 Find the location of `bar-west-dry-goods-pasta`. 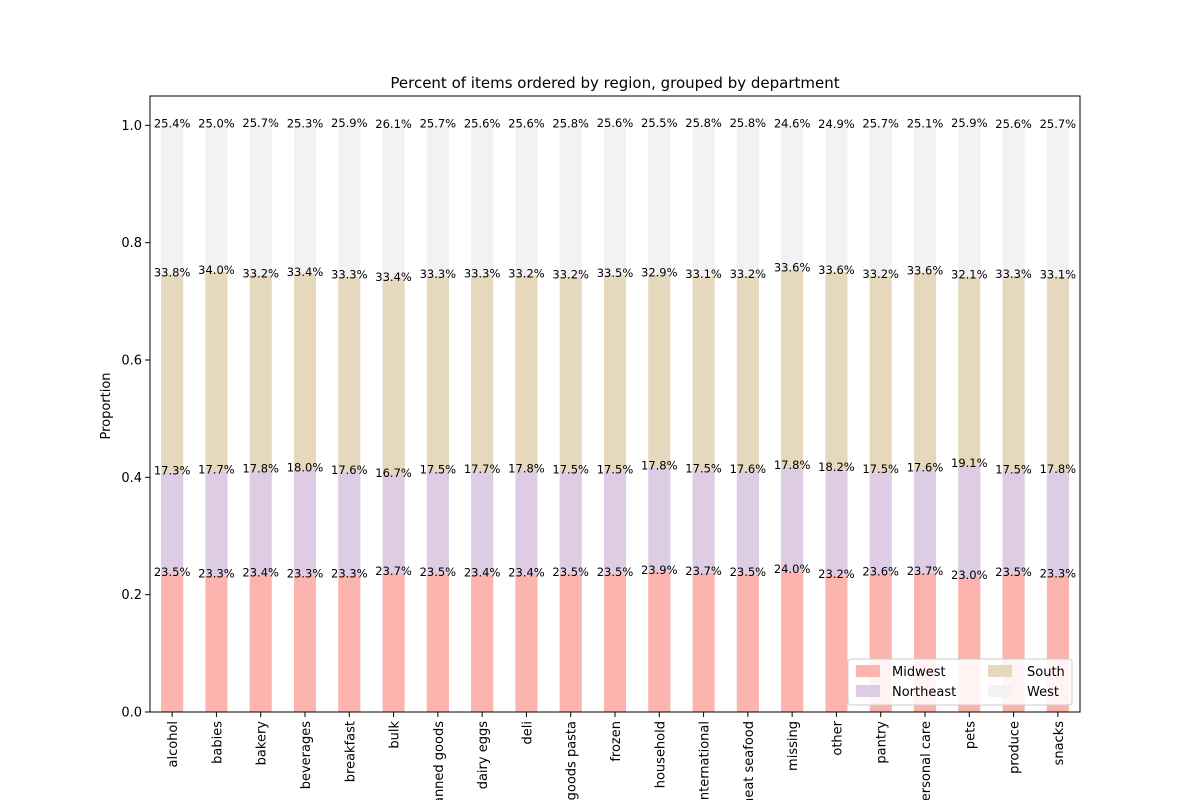

bar-west-dry-goods-pasta is located at coordinates (570, 201).